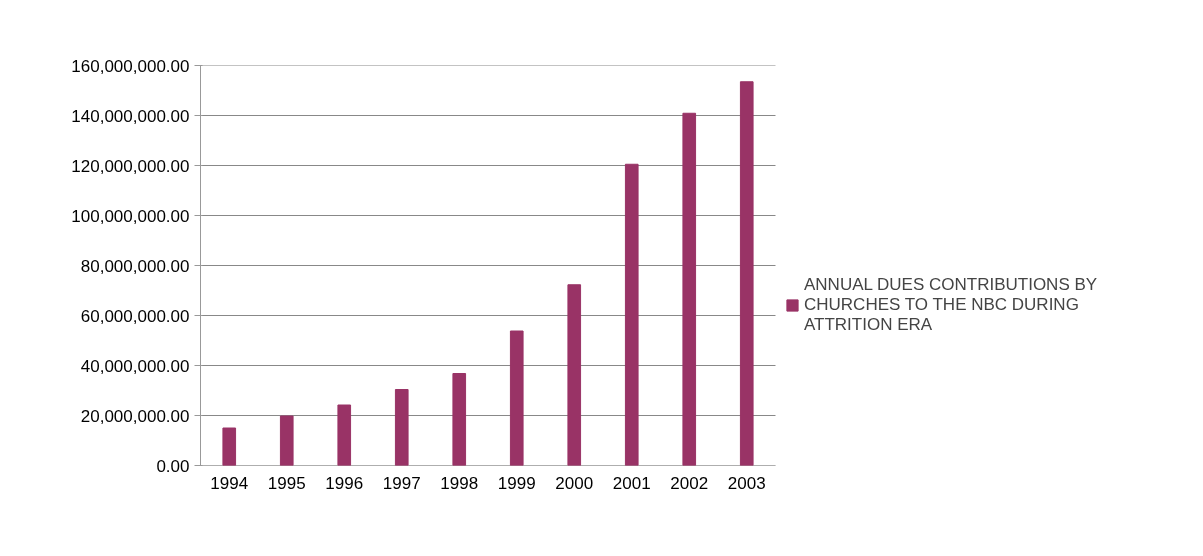  I want to click on y-tick-label: 160,000,000.00, so click(130, 66).